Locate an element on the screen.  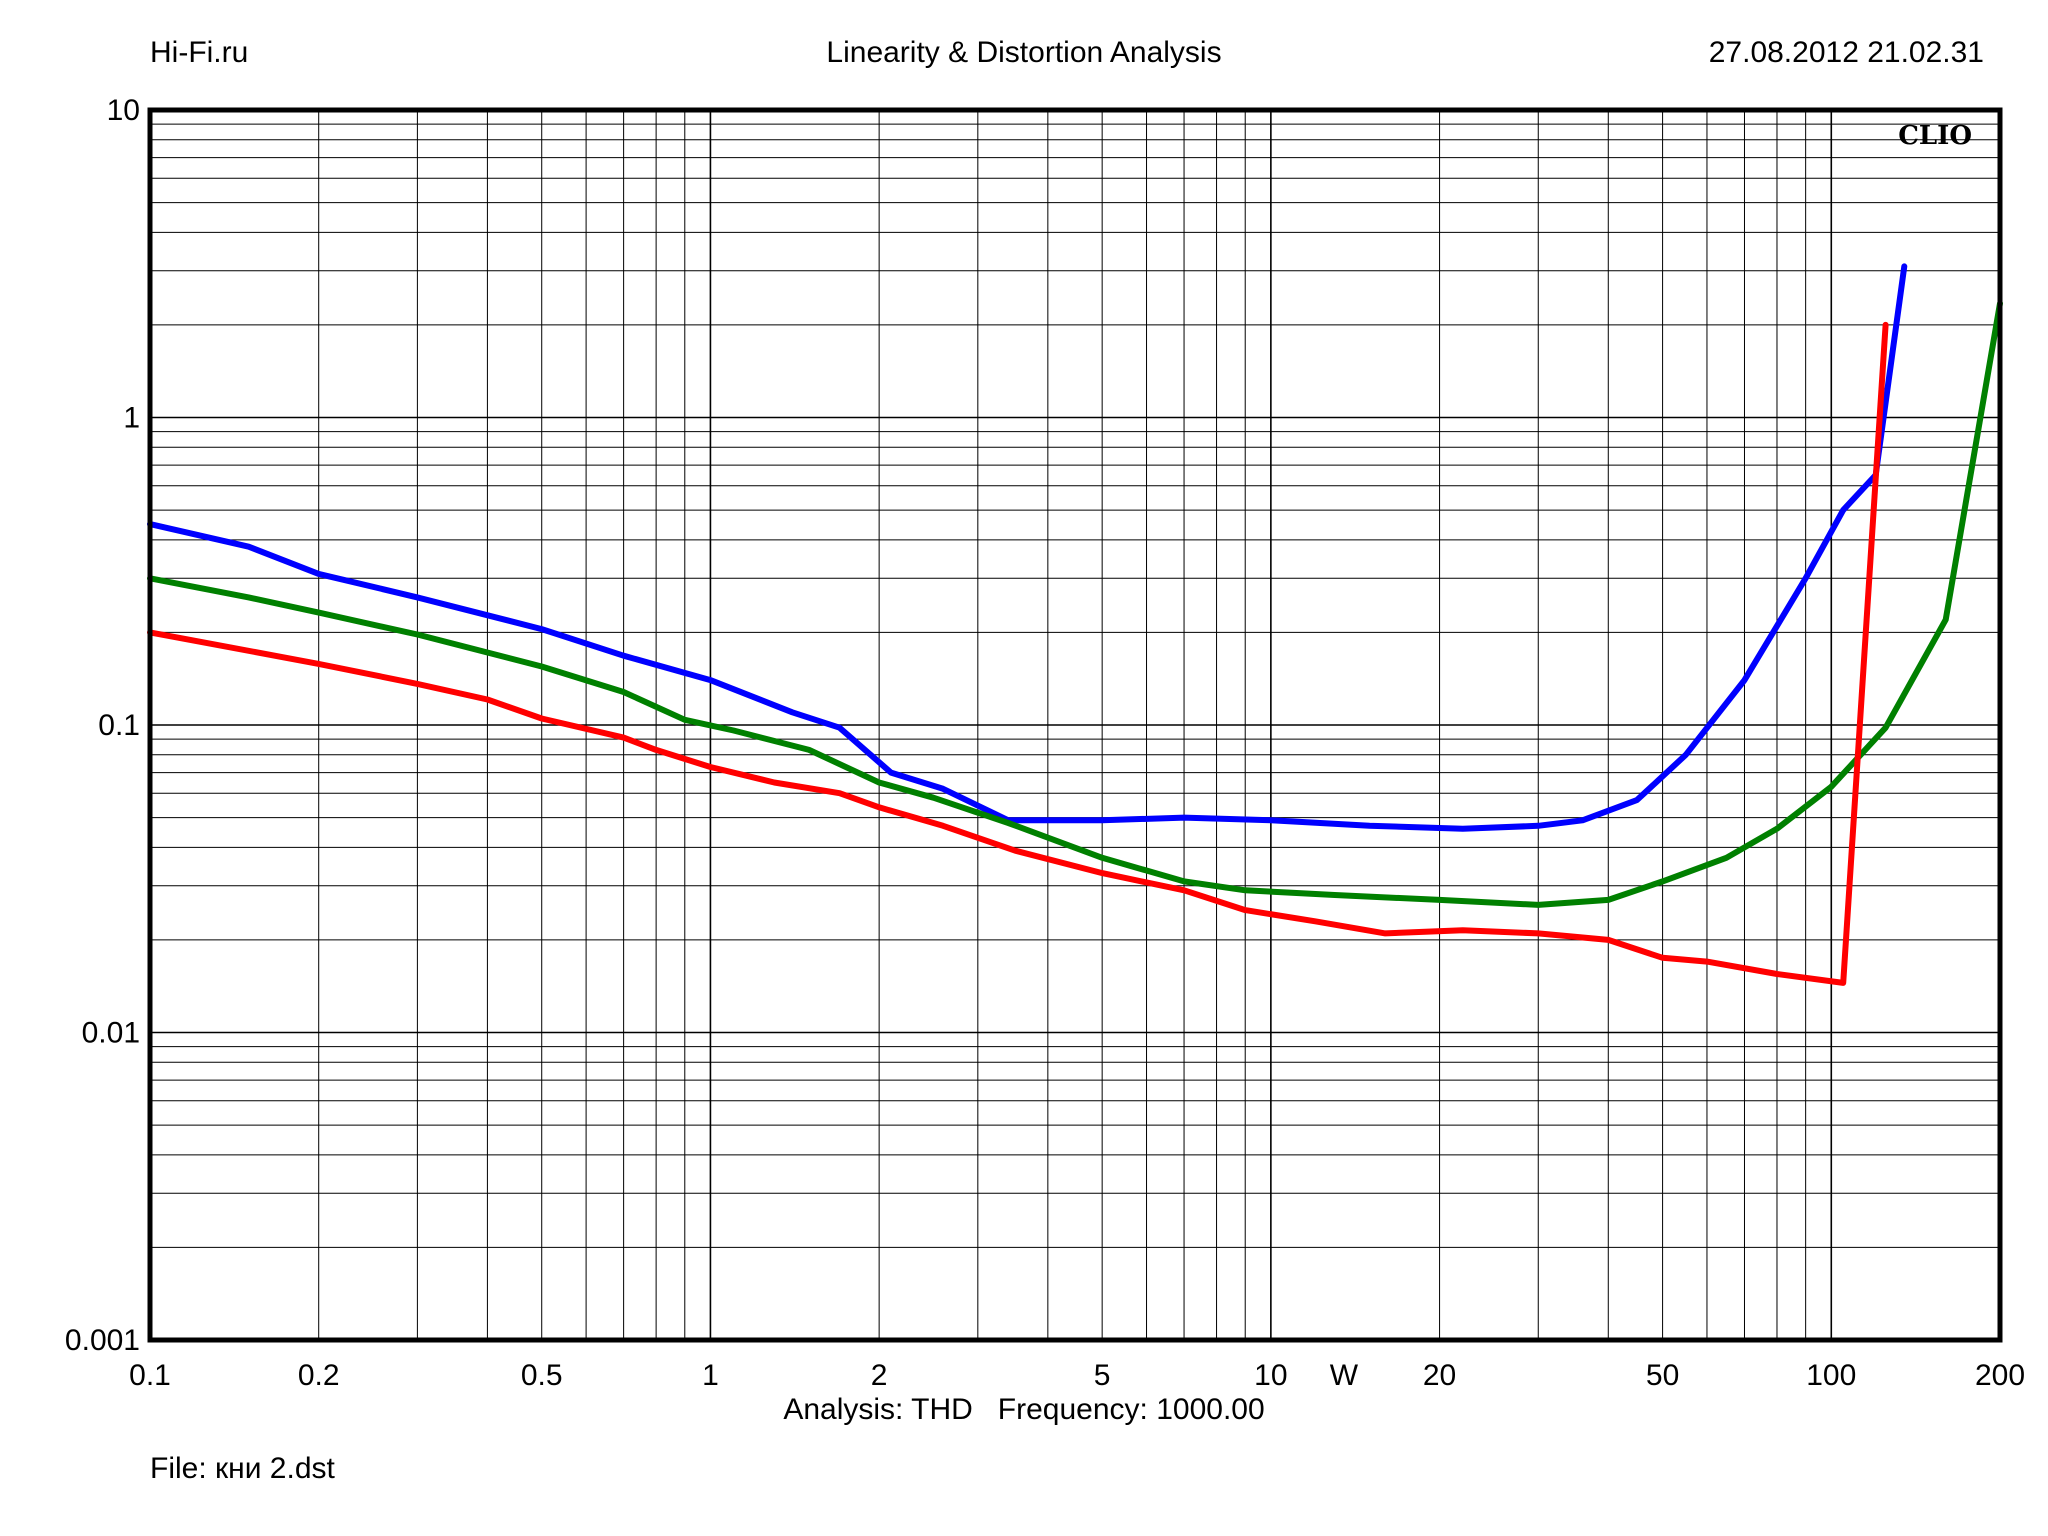
y-tick-label: 0.01 is located at coordinates (111, 1033).